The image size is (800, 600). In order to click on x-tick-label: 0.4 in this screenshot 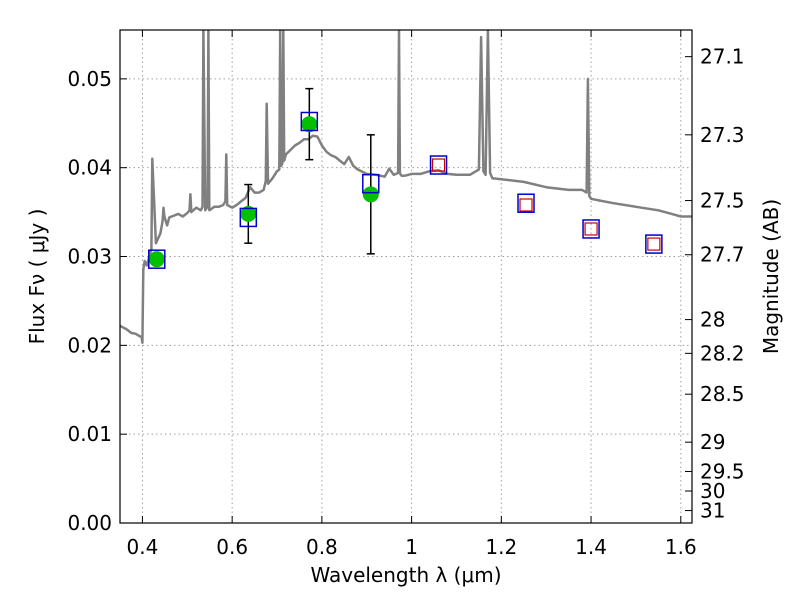, I will do `click(143, 547)`.